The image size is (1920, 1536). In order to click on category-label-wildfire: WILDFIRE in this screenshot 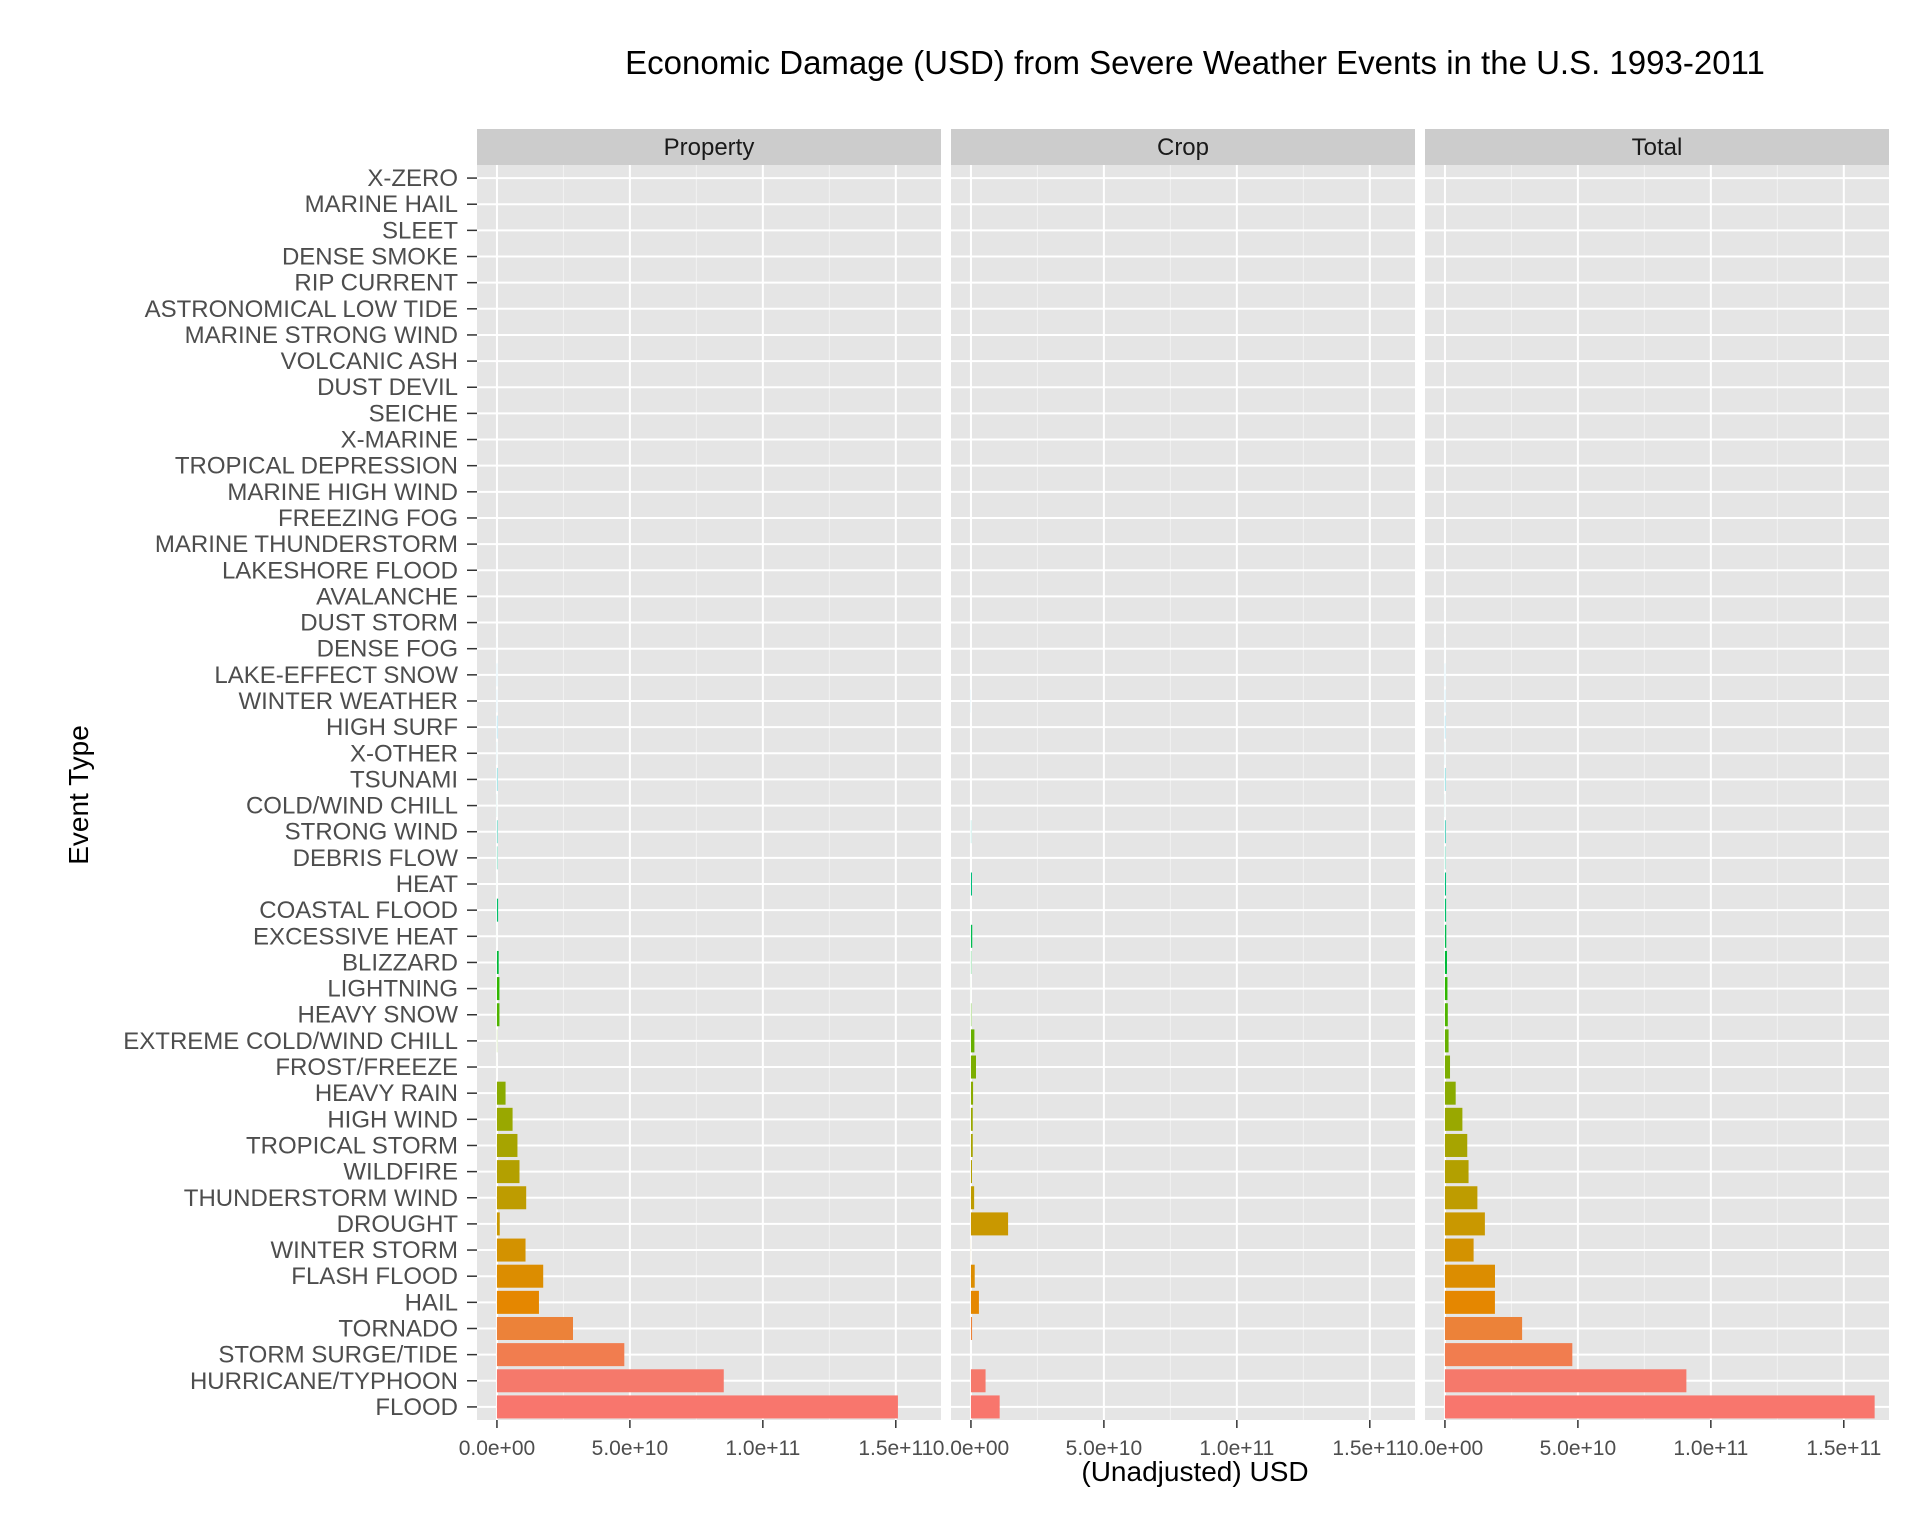, I will do `click(400, 1172)`.